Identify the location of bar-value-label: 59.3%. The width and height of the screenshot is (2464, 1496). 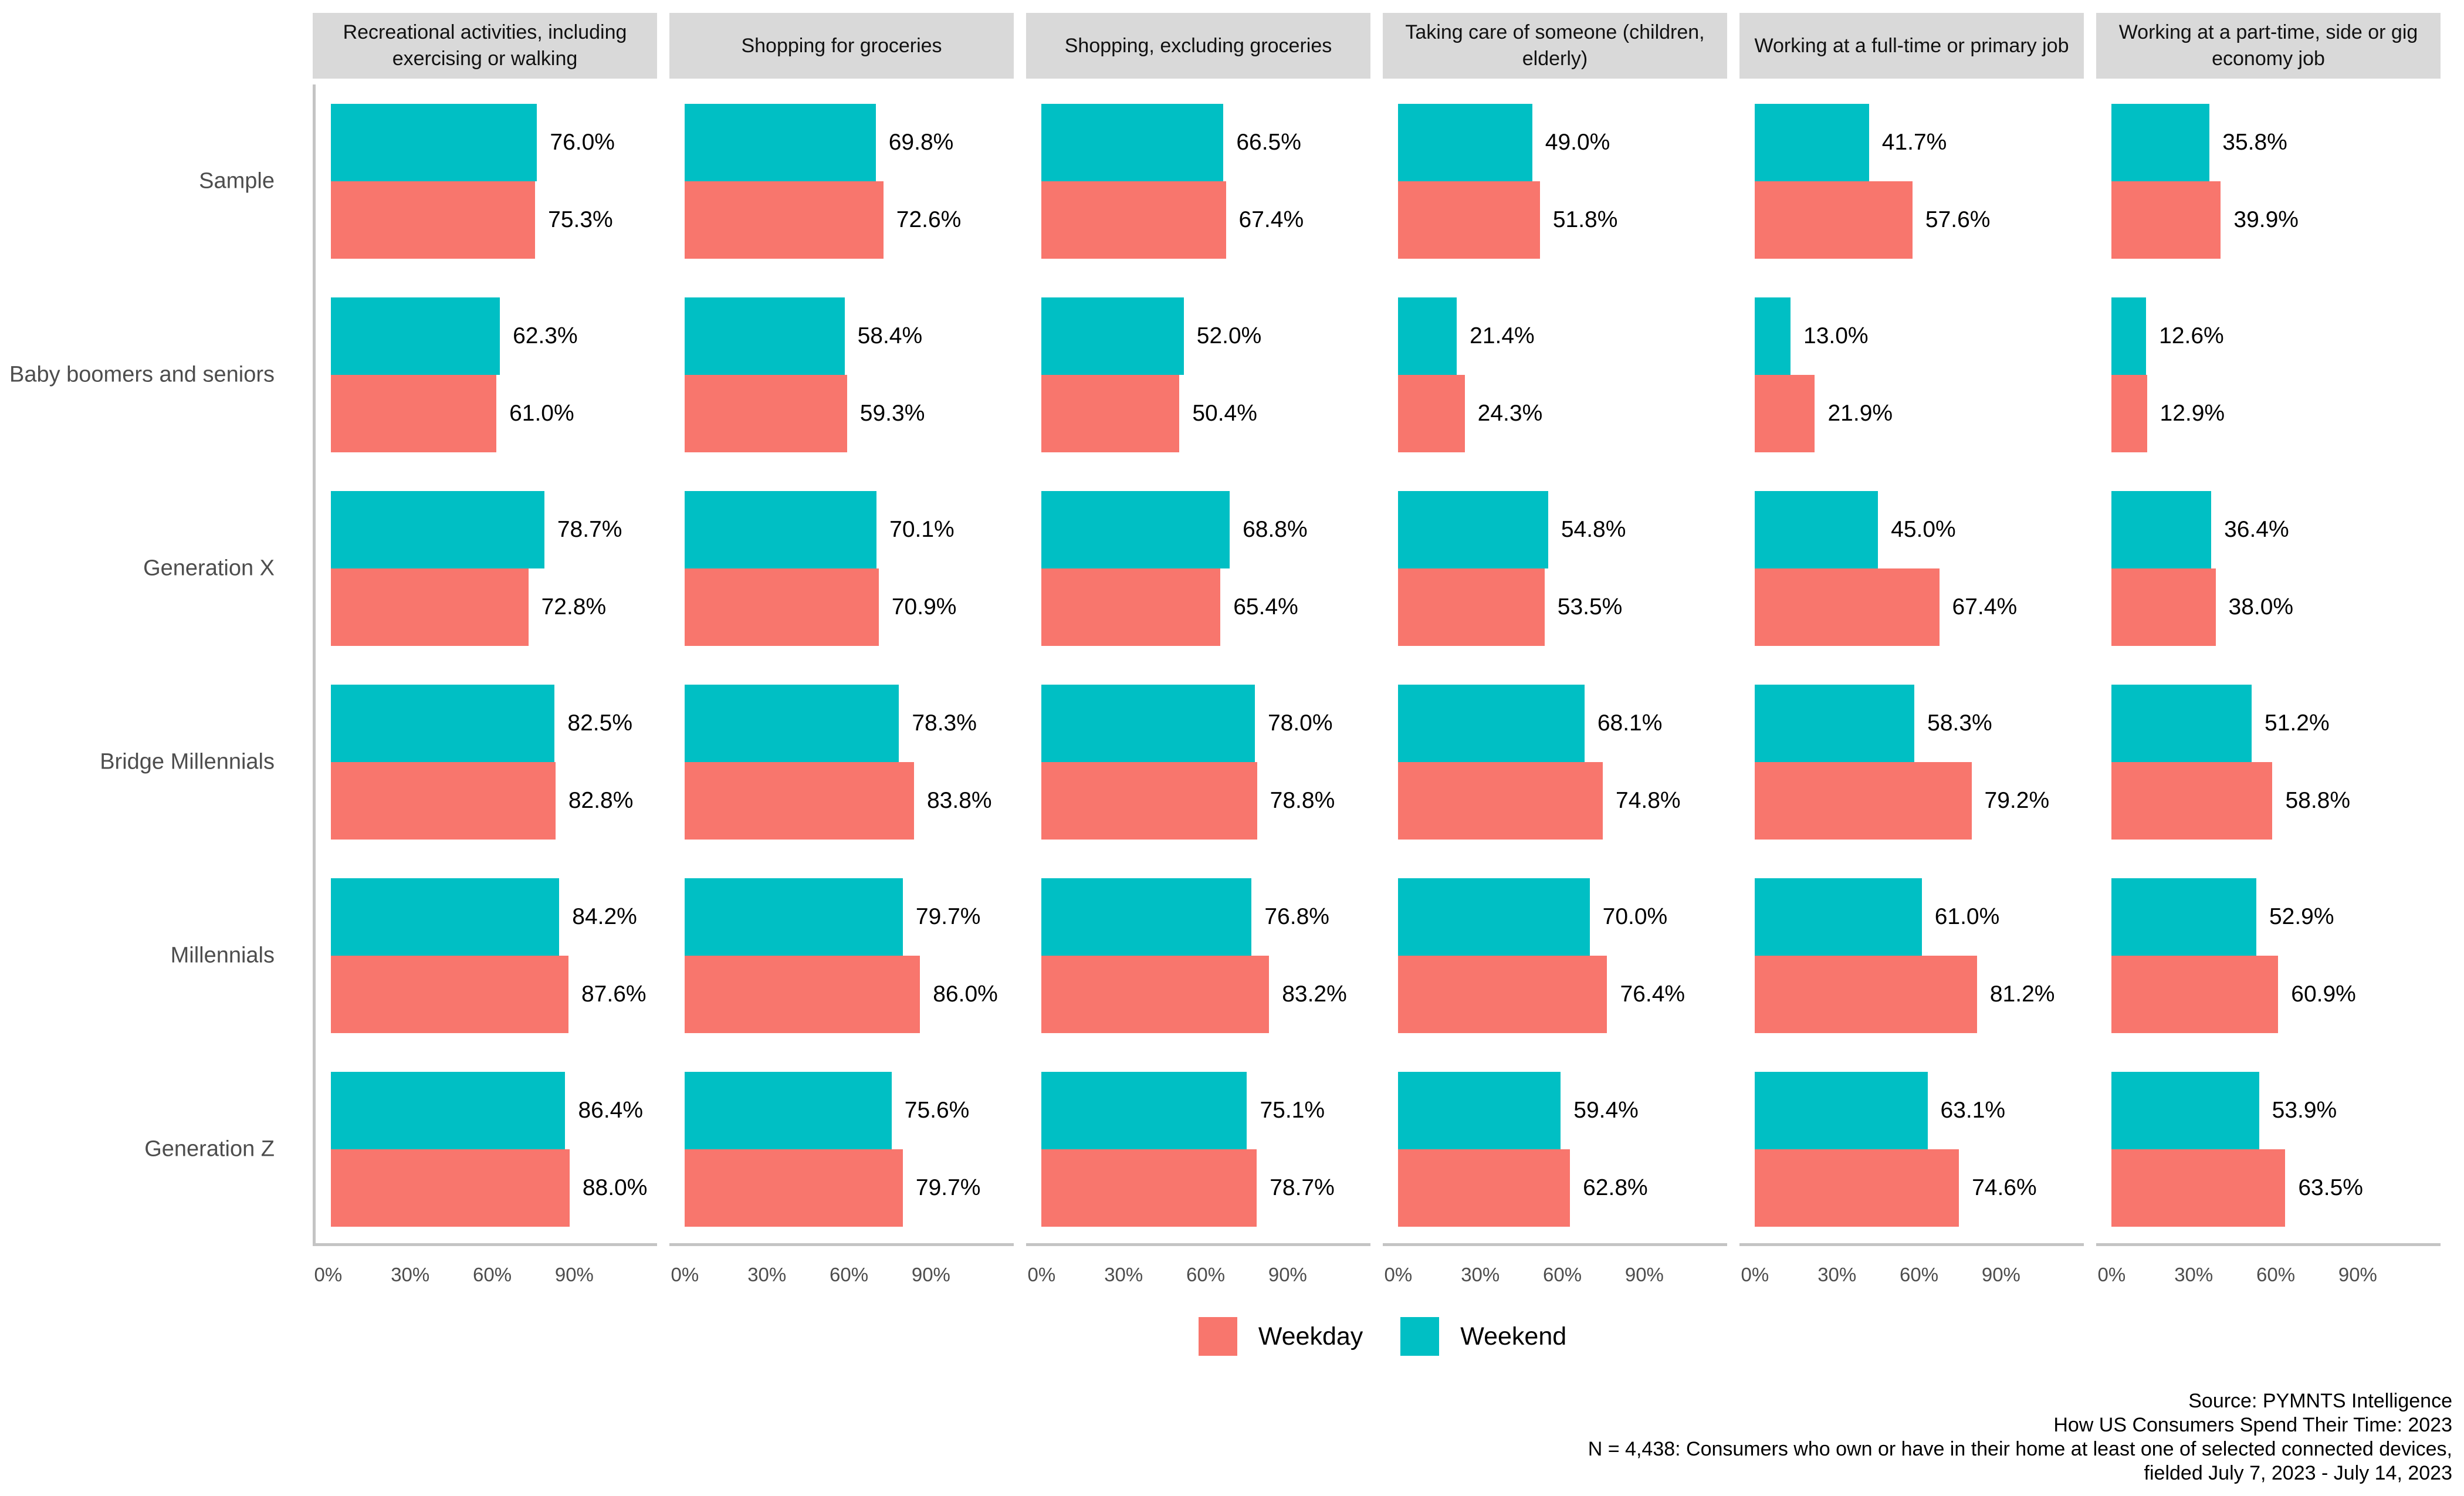
(892, 413).